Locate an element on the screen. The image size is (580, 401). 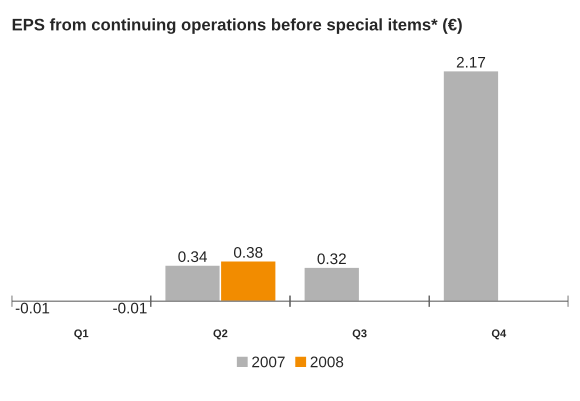
x-tick-label: Q4 is located at coordinates (499, 334).